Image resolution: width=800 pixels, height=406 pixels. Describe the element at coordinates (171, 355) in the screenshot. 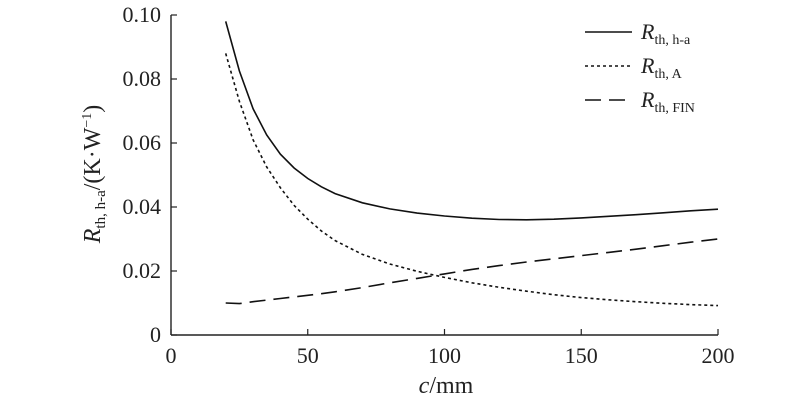

I see `x-tick-label: 0` at that location.